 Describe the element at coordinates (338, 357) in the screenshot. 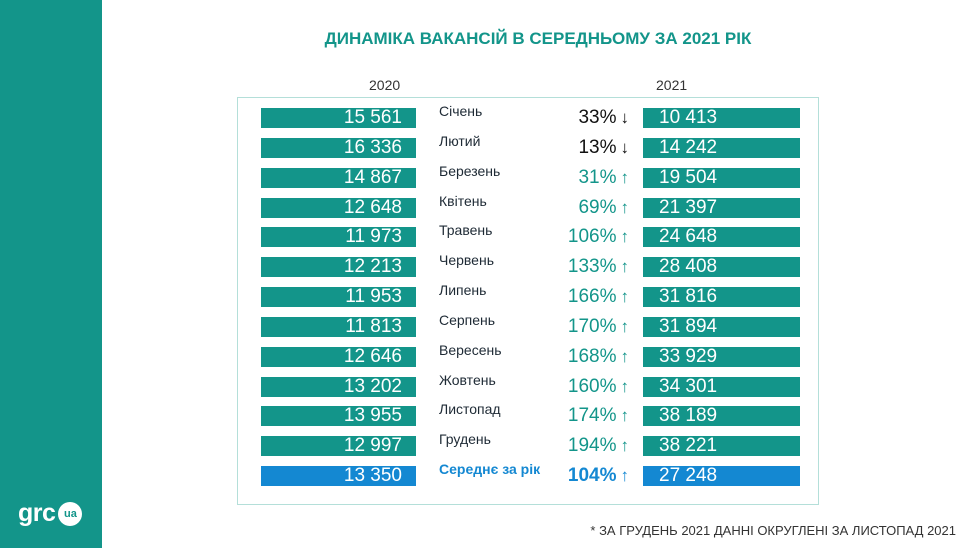

I see `bar-2020: 12 646` at that location.